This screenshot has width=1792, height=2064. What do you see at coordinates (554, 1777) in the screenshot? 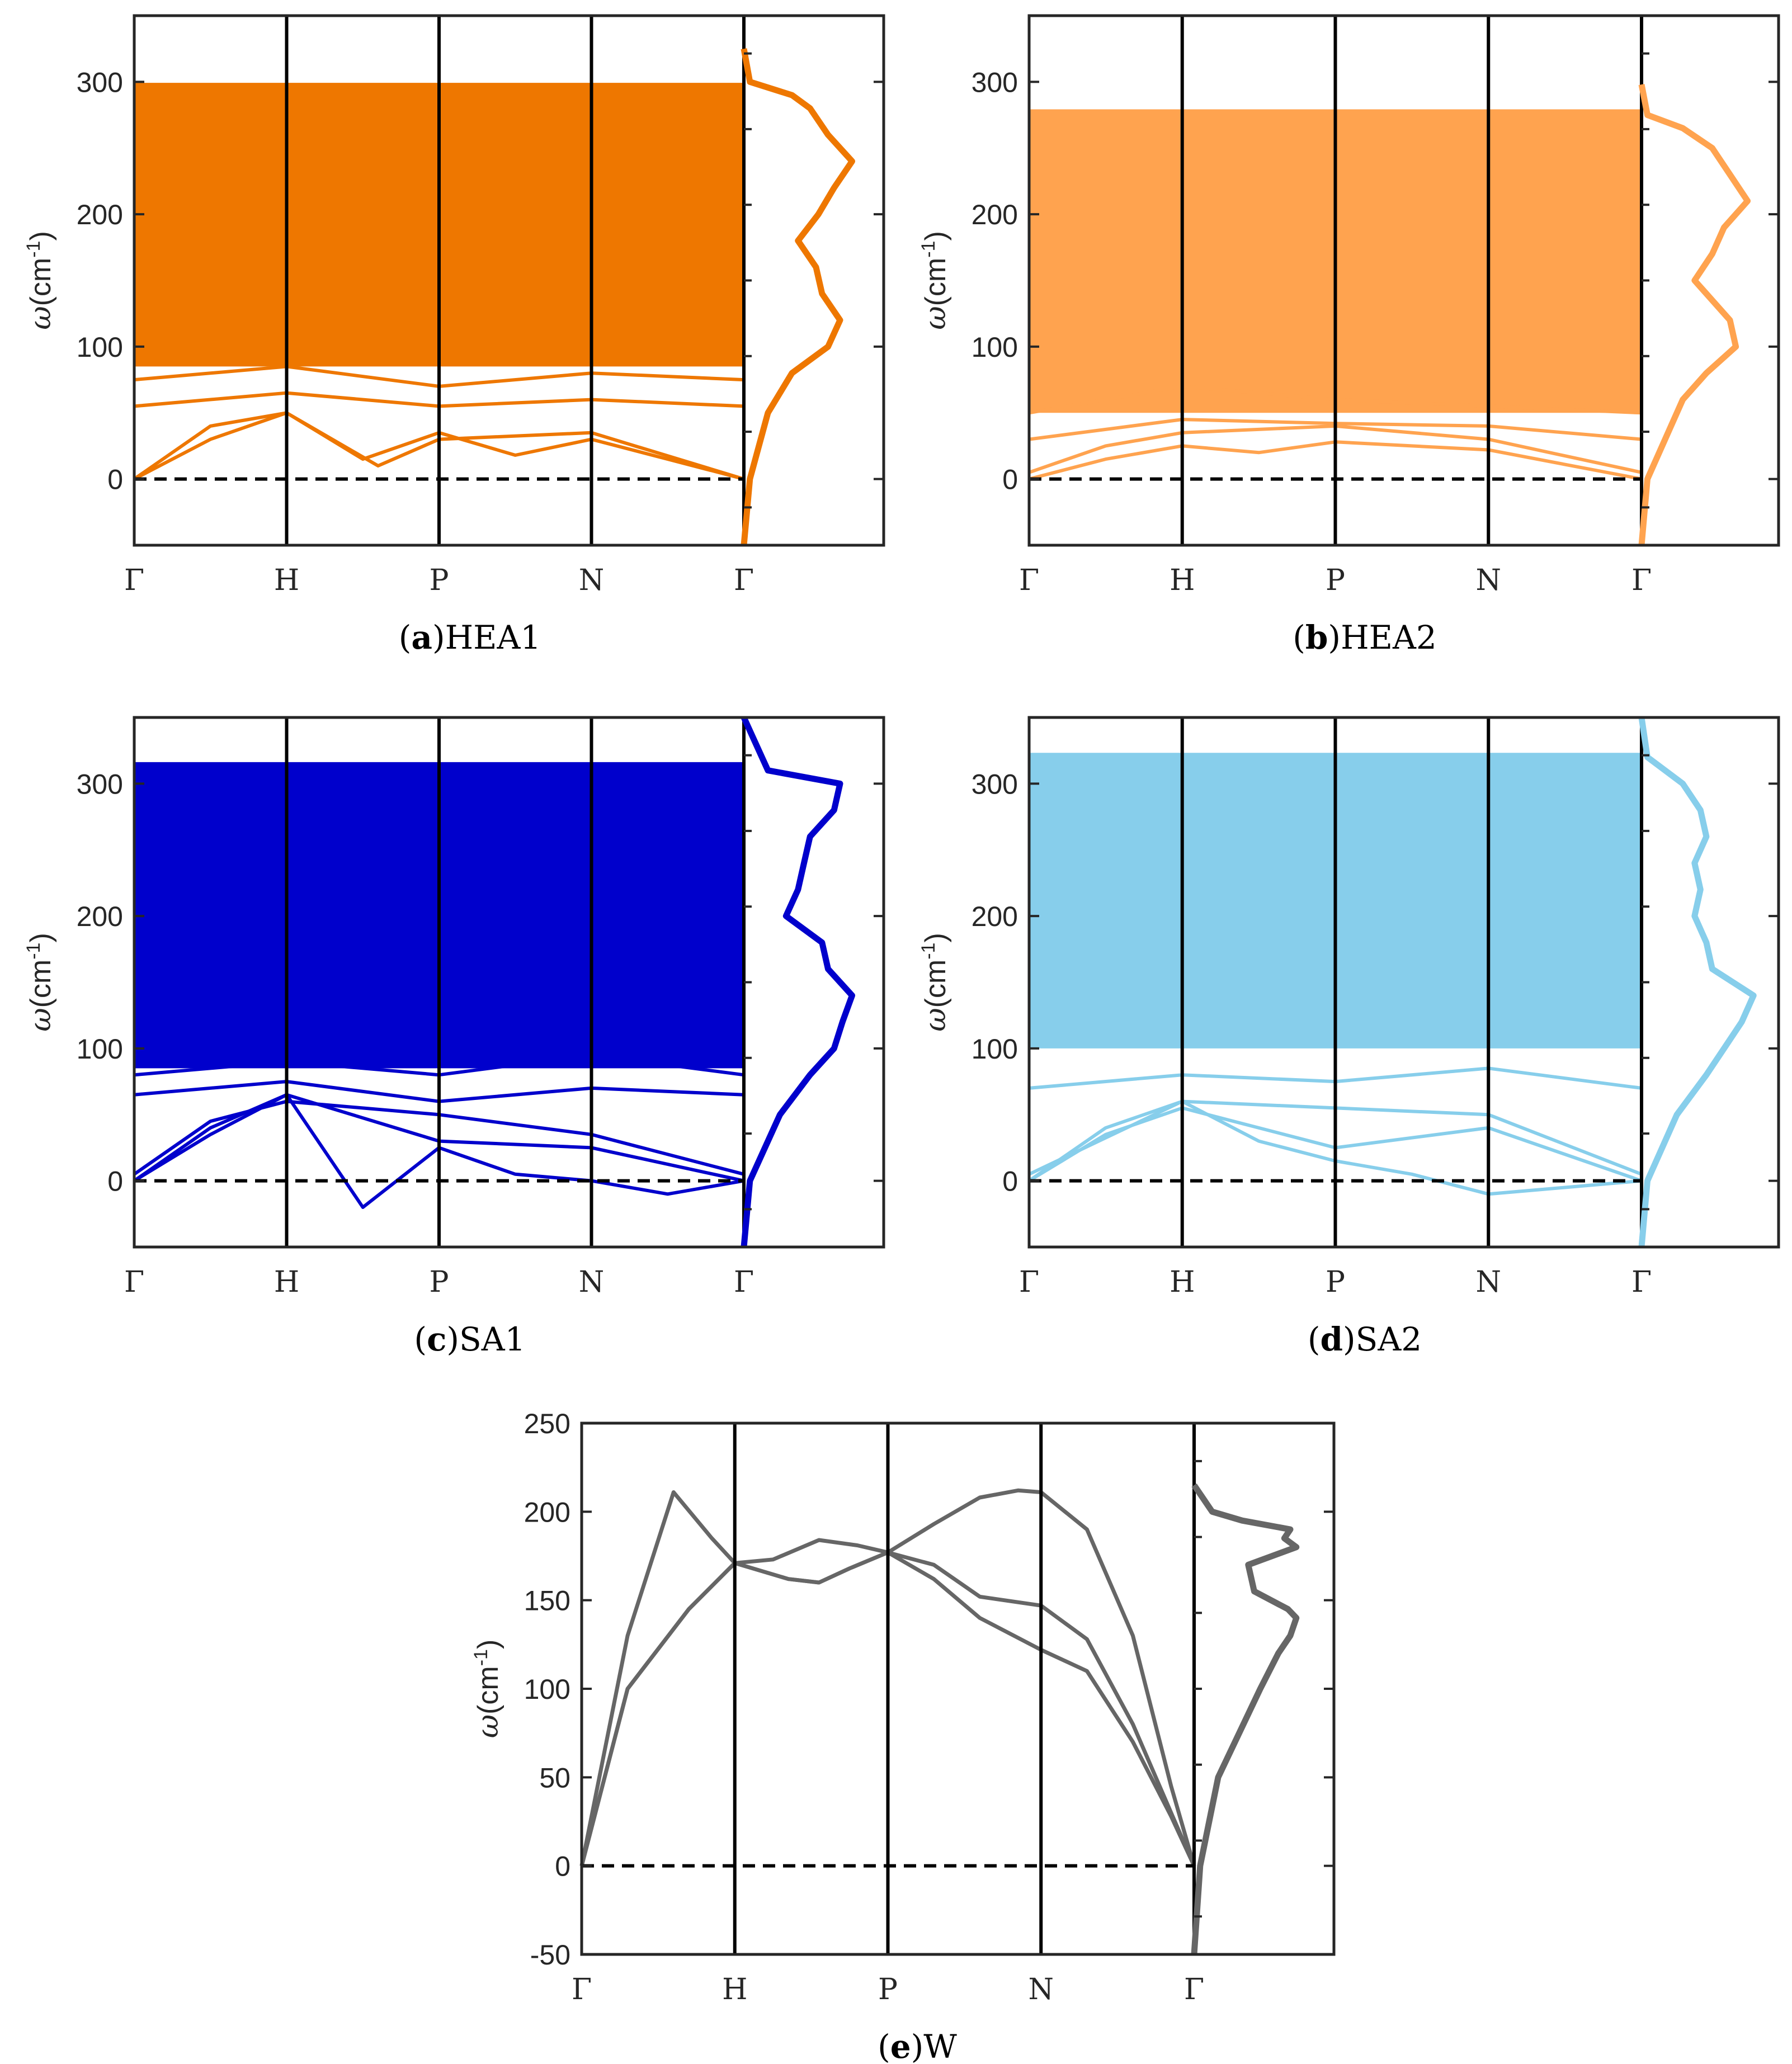
I see `y-tick-label: 50` at bounding box center [554, 1777].